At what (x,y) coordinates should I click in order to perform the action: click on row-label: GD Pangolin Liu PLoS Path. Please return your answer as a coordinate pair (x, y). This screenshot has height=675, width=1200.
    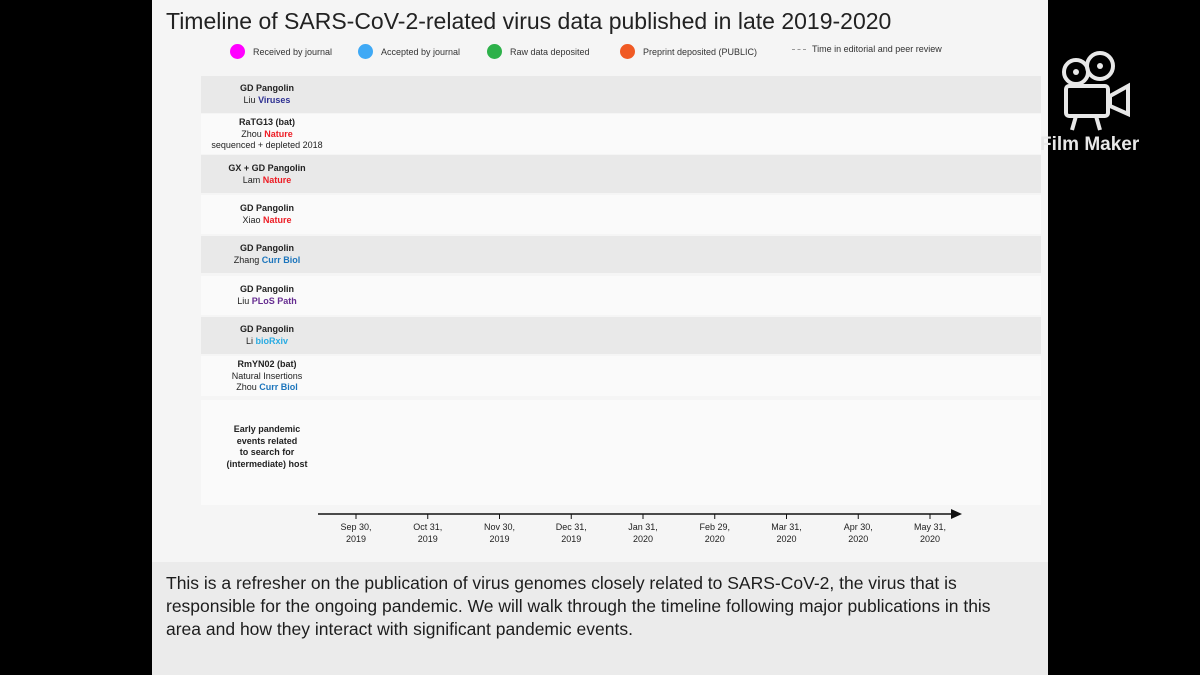
    Looking at the image, I should click on (267, 295).